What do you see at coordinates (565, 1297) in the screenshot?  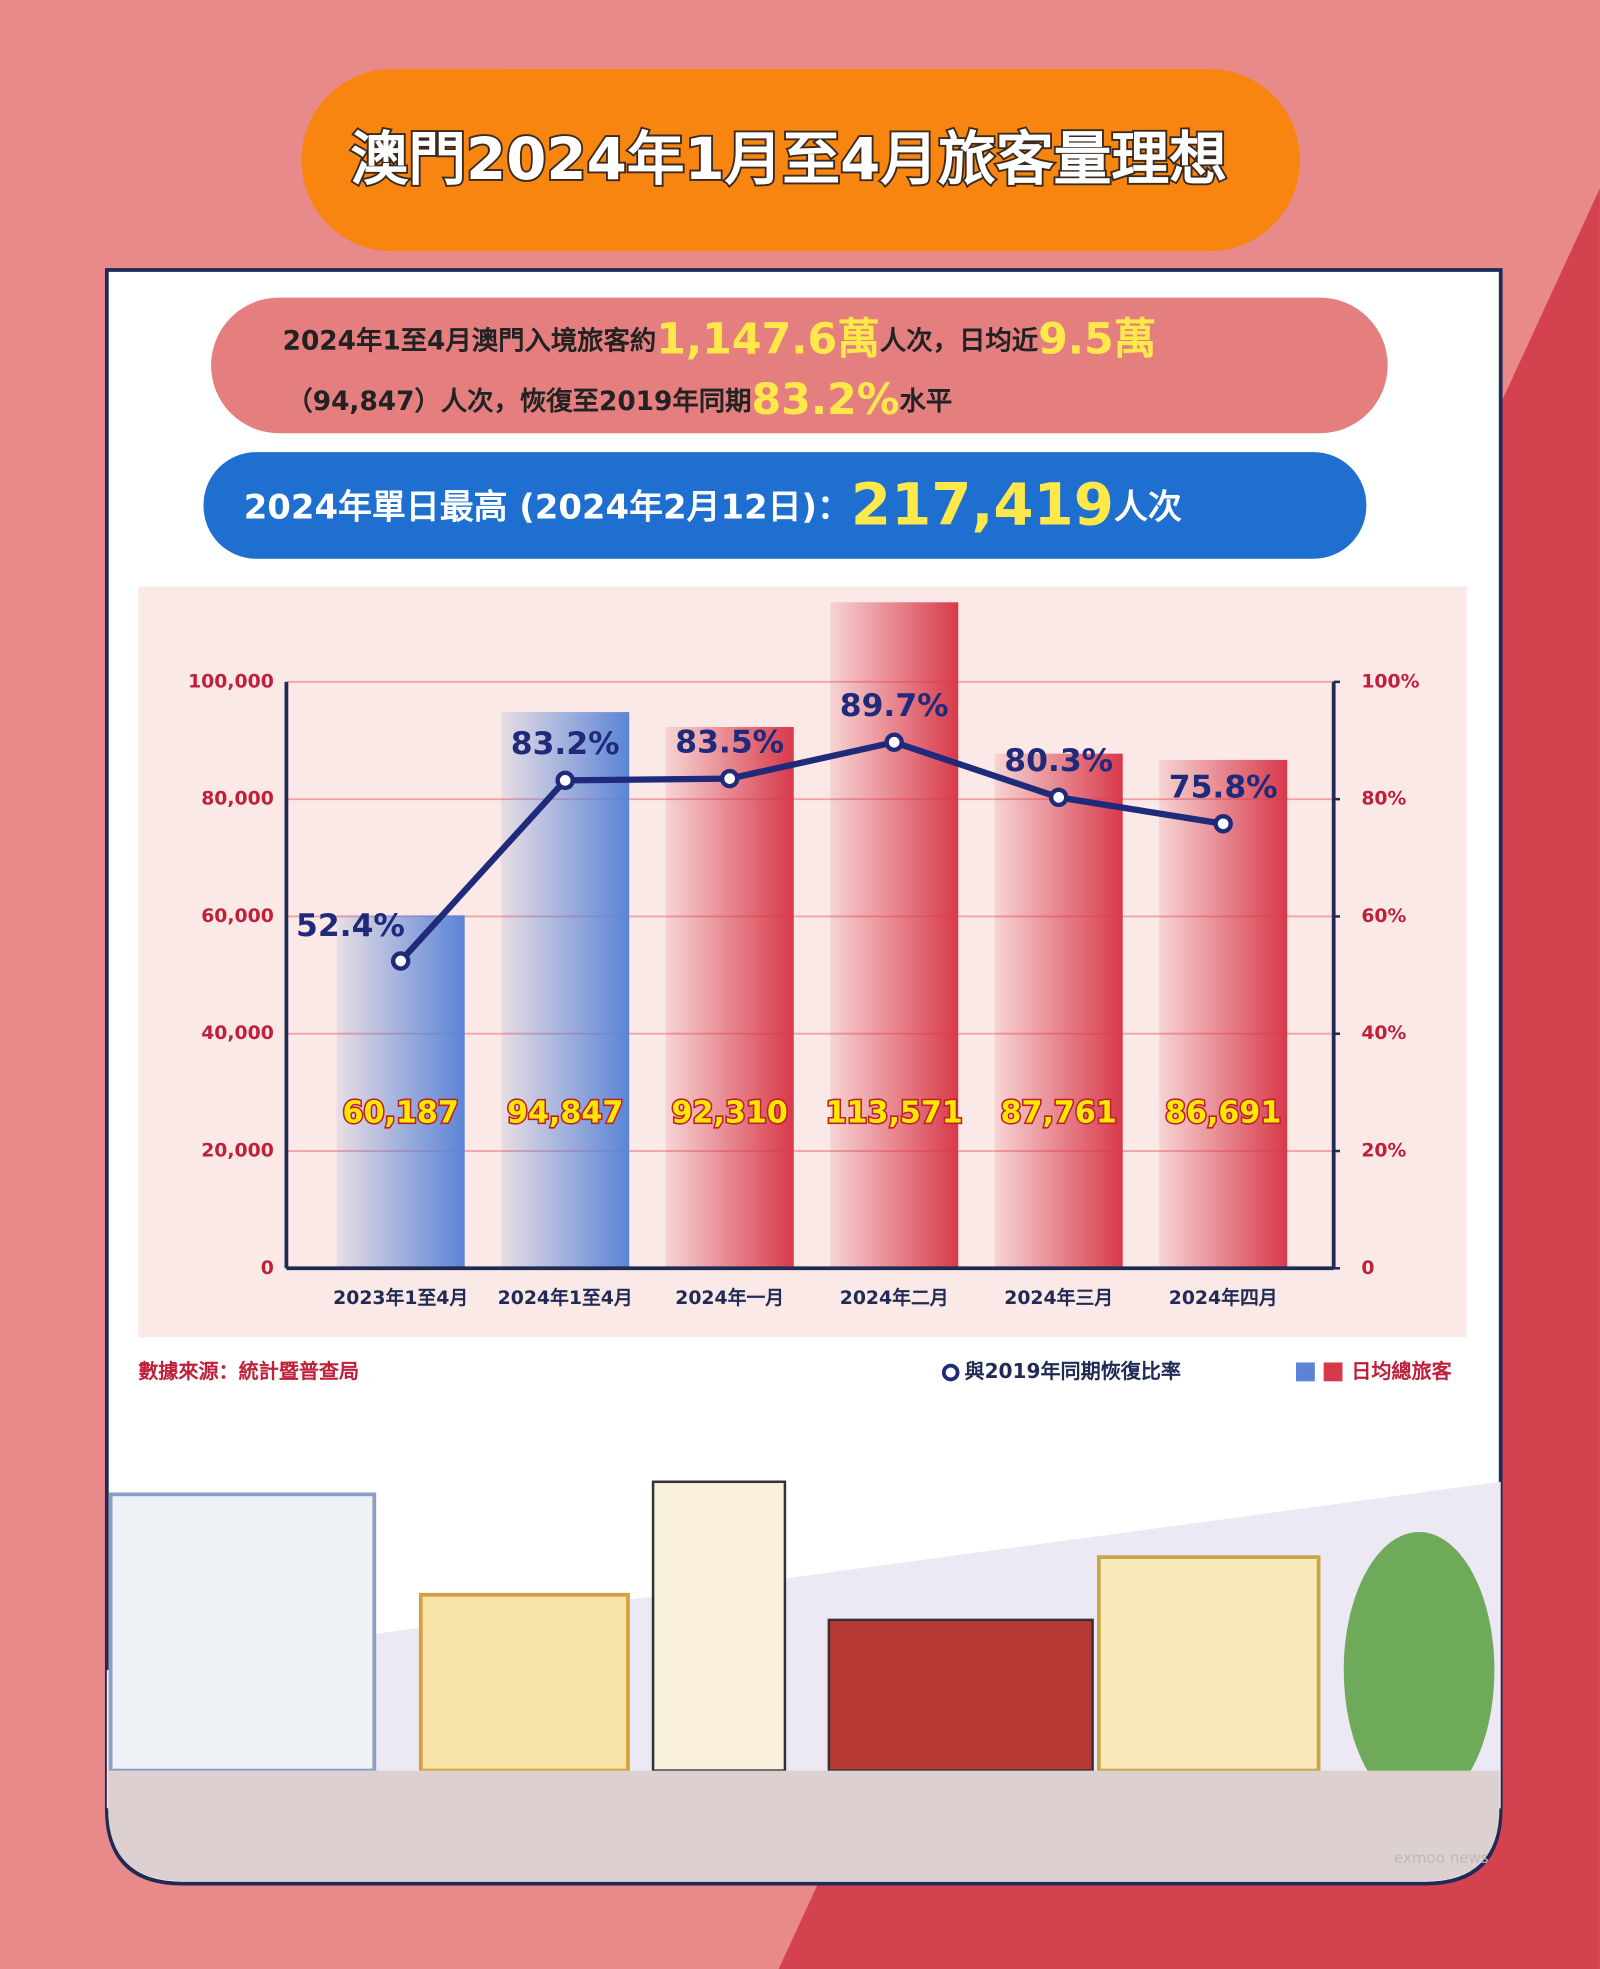 I see `x-tick-label: 2024年1至4月` at bounding box center [565, 1297].